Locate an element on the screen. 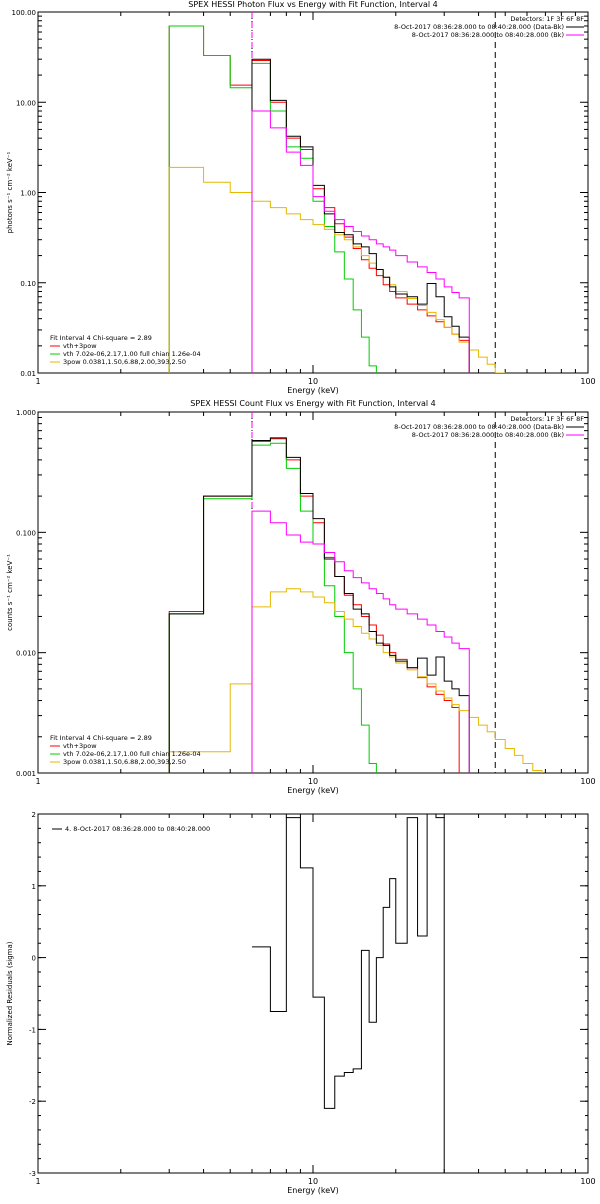 The width and height of the screenshot is (600, 1204). y-axis-label: Normalized Residuals (sigma) is located at coordinates (10, 993).